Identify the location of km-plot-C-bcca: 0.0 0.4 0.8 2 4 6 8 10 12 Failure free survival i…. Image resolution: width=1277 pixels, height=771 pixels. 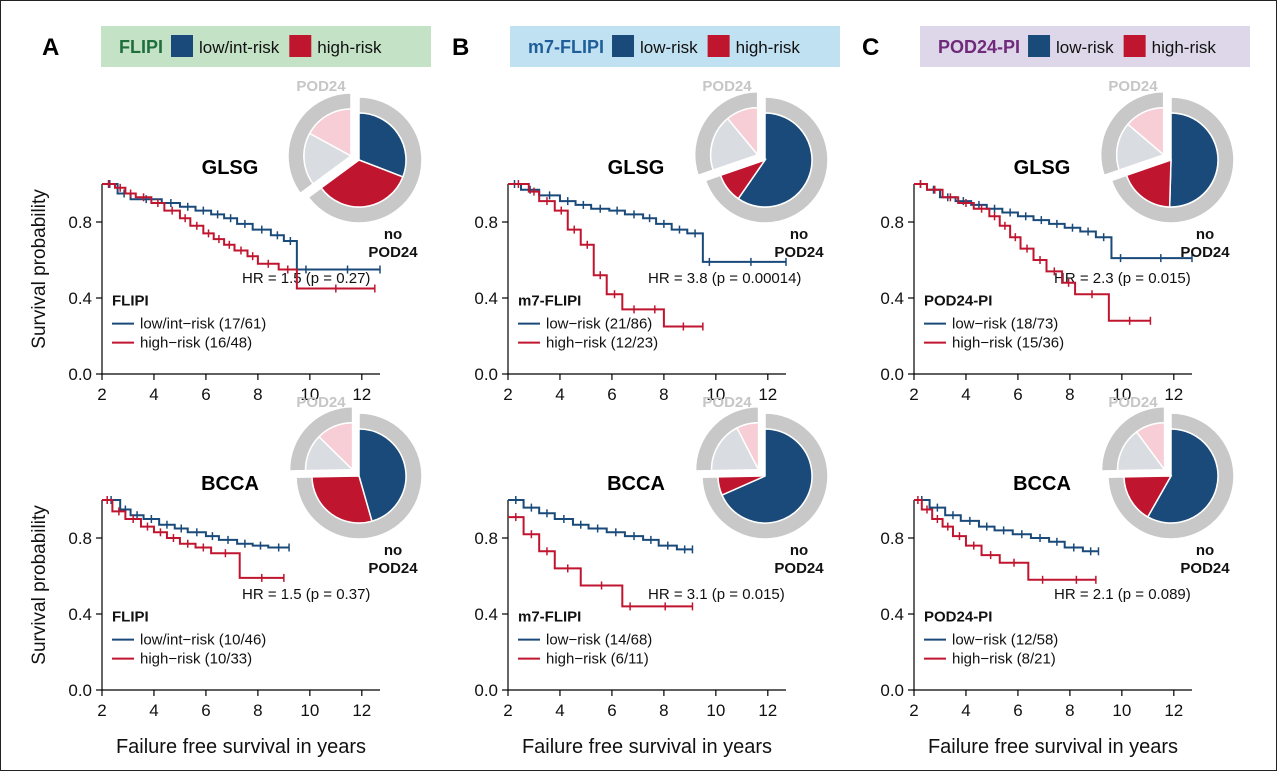
(1057, 576).